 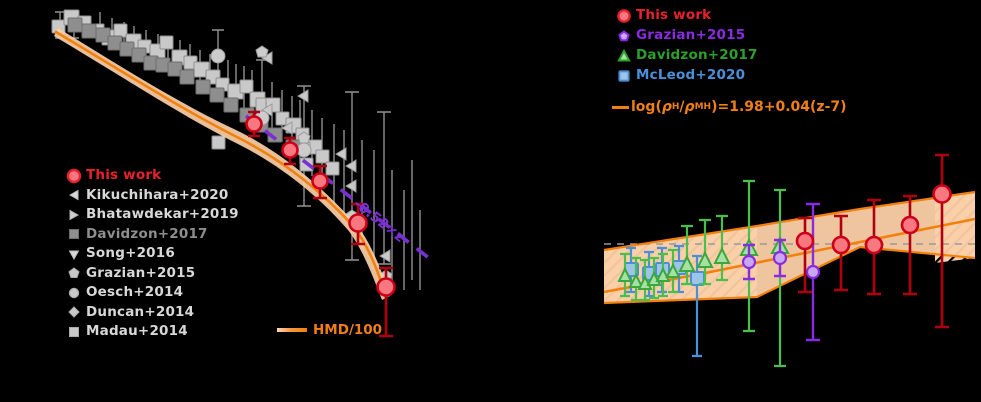 I want to click on fit-equation-legend: log(ρ H / ρ MH)=1.98+0.04(z-7), so click(x=729, y=107).